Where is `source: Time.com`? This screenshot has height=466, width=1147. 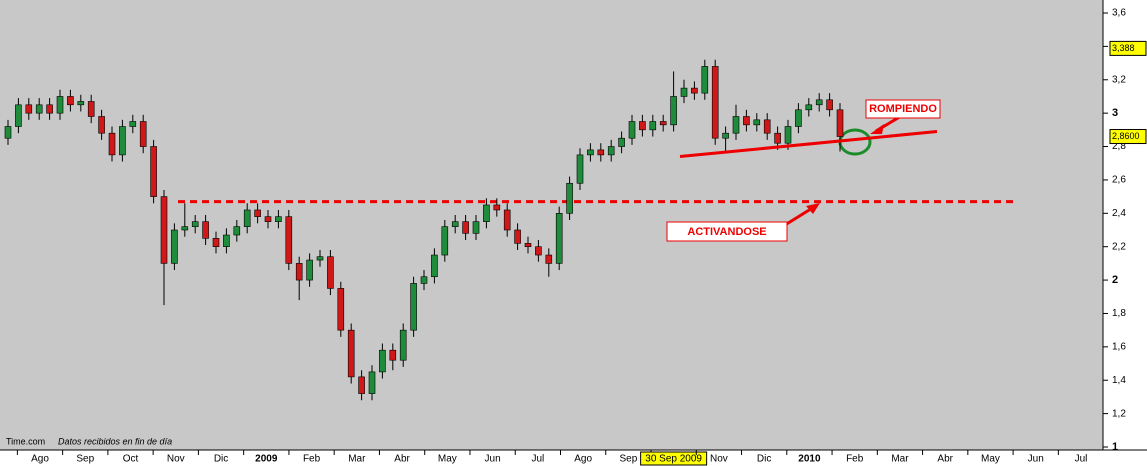
source: Time.com is located at coordinates (25, 441).